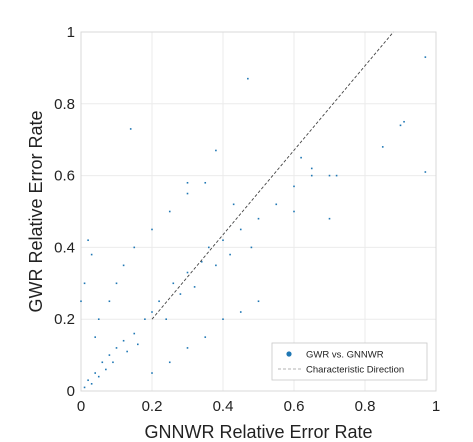  I want to click on legend-label-characteristic-direction: Characteristic Direction, so click(355, 370).